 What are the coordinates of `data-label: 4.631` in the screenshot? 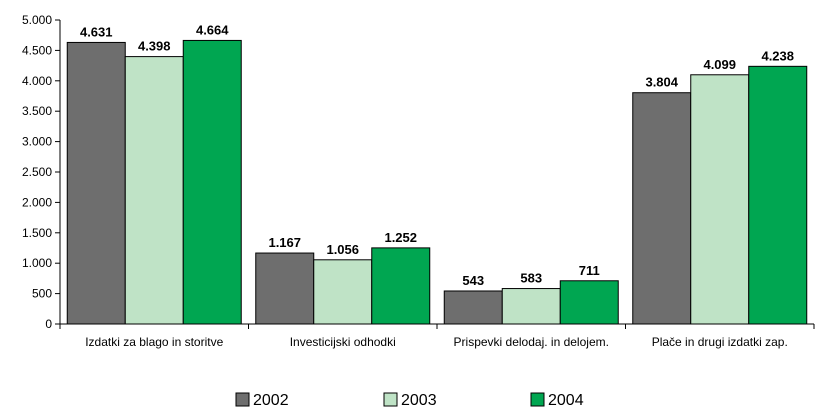 It's located at (96, 31).